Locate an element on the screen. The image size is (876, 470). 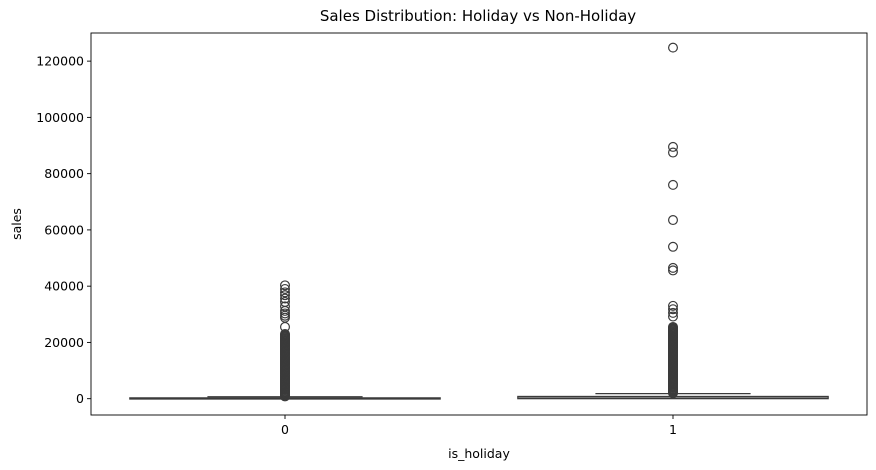
y-tick-label: 40000 is located at coordinates (64, 286).